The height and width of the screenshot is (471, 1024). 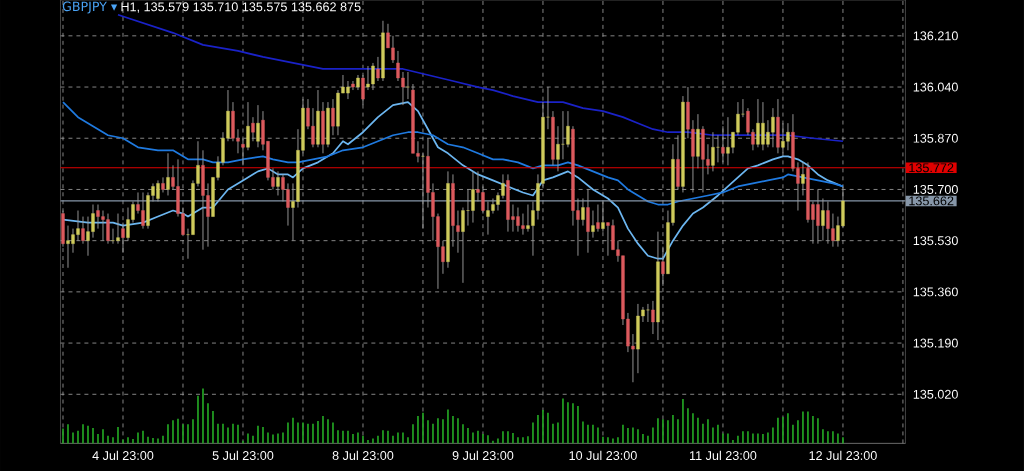 What do you see at coordinates (90, 7) in the screenshot?
I see `chart-title: GBPJPY ▾` at bounding box center [90, 7].